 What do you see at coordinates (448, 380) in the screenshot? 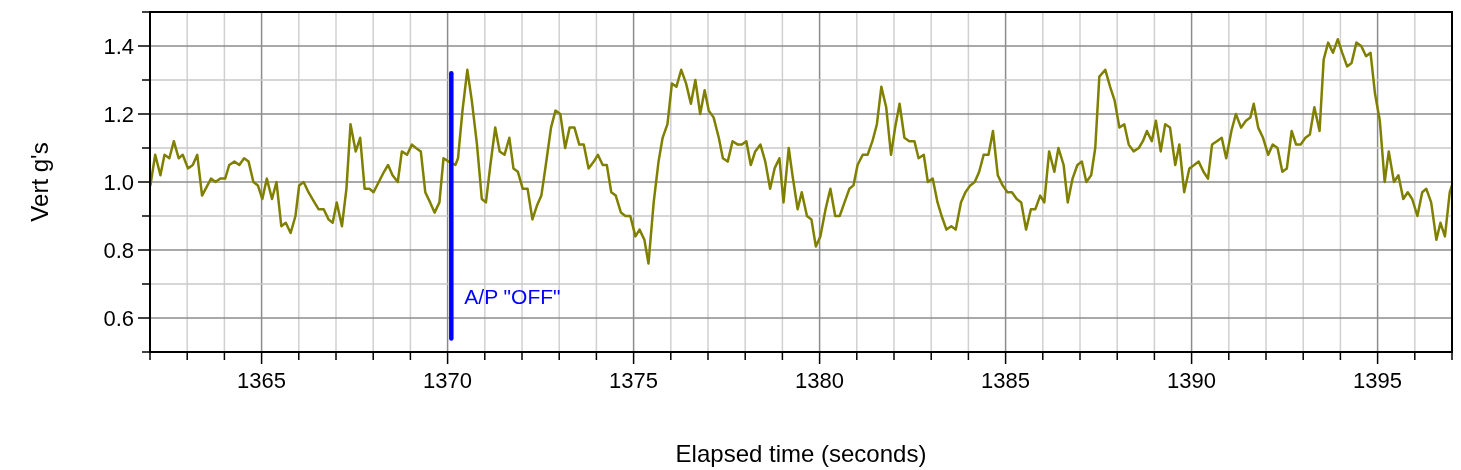
I see `x-tick-label: 1370` at bounding box center [448, 380].